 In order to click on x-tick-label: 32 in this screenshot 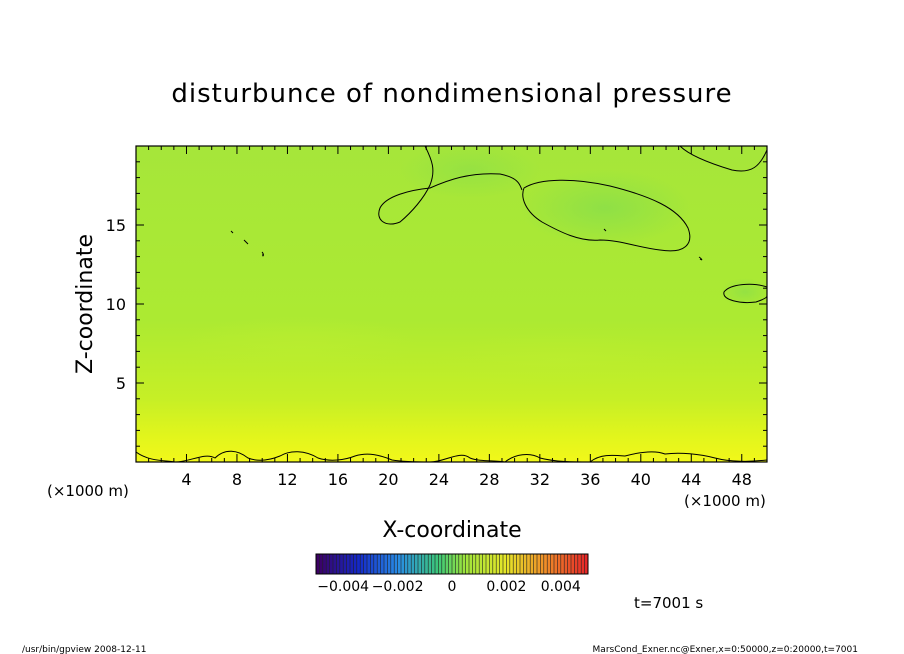, I will do `click(540, 479)`.